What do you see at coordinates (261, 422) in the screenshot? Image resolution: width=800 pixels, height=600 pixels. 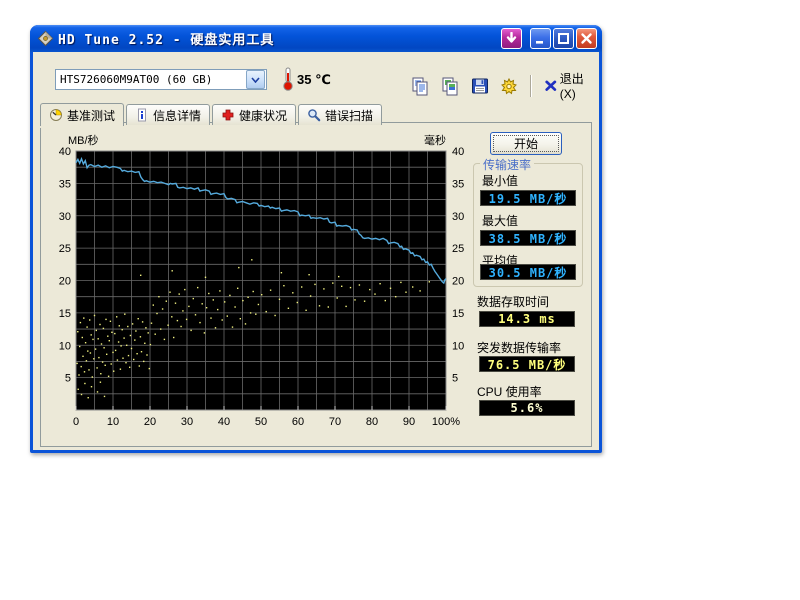 I see `svg-text: 50` at bounding box center [261, 422].